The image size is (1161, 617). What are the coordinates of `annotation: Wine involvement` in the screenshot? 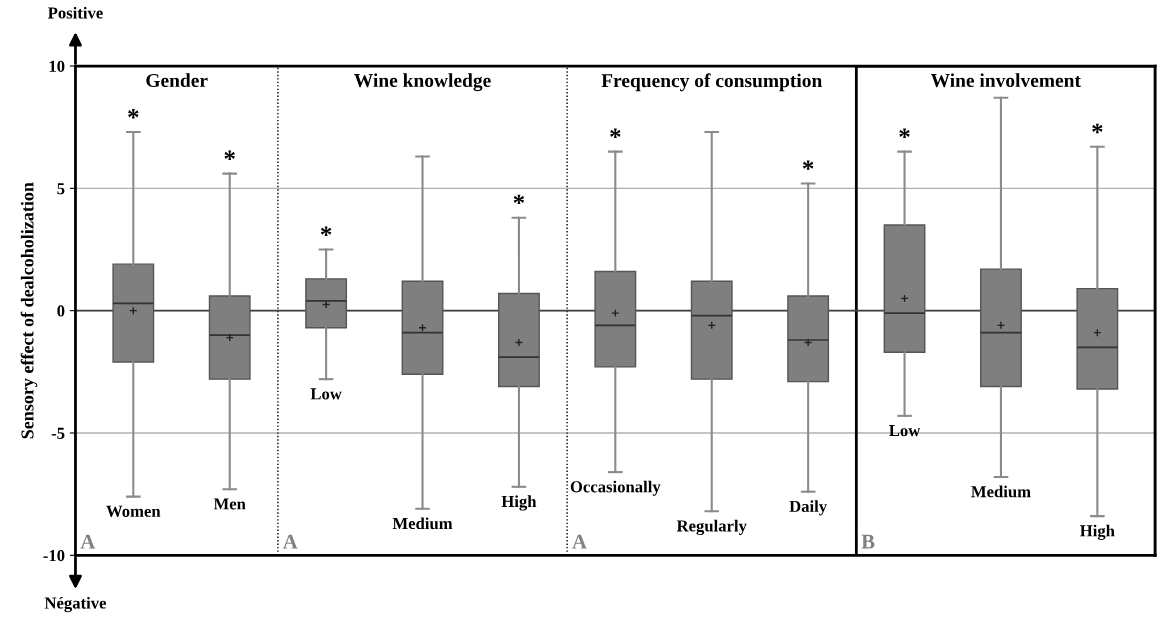 It's located at (1005, 80).